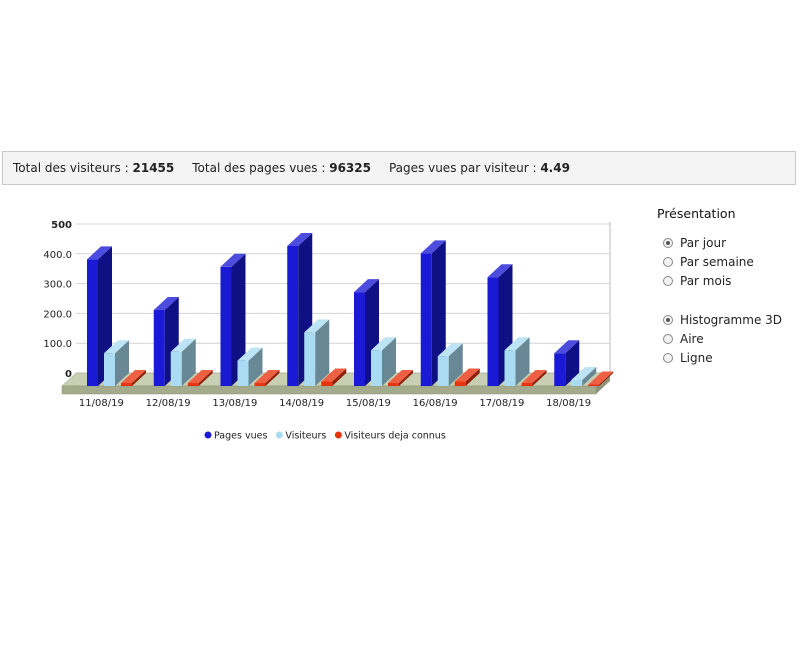 The height and width of the screenshot is (645, 800). I want to click on total-page-views-value: 96325, so click(350, 168).